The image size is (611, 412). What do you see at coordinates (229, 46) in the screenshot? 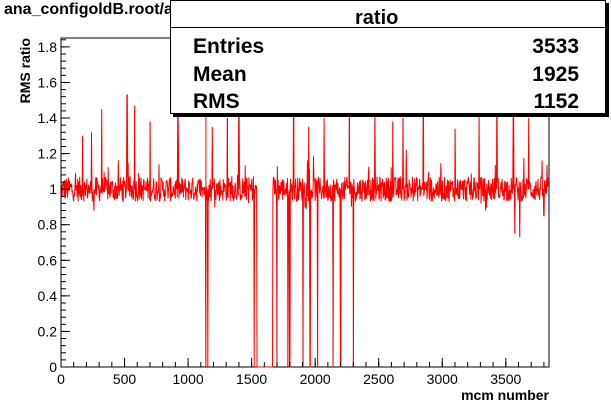
I see `stats-label-entries: Entries` at bounding box center [229, 46].